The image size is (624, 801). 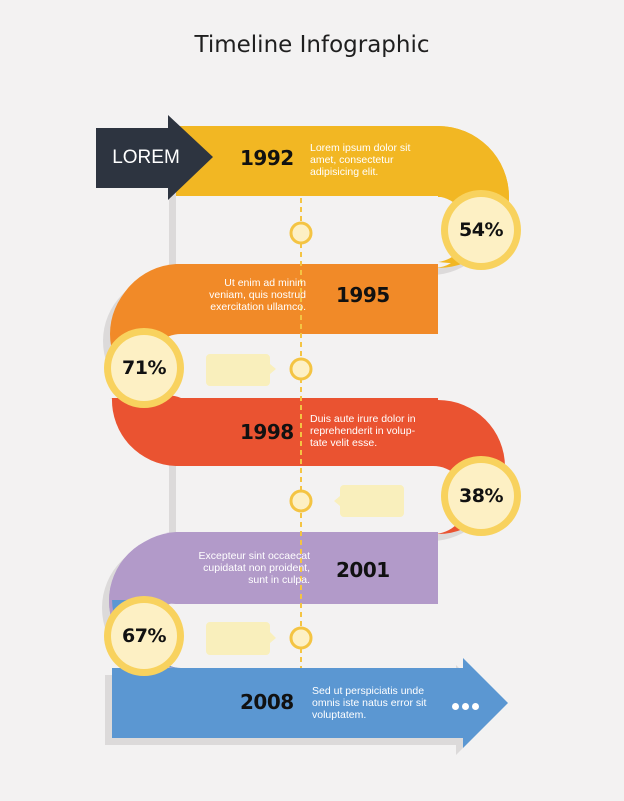 I want to click on year-1998: 1998, so click(x=267, y=432).